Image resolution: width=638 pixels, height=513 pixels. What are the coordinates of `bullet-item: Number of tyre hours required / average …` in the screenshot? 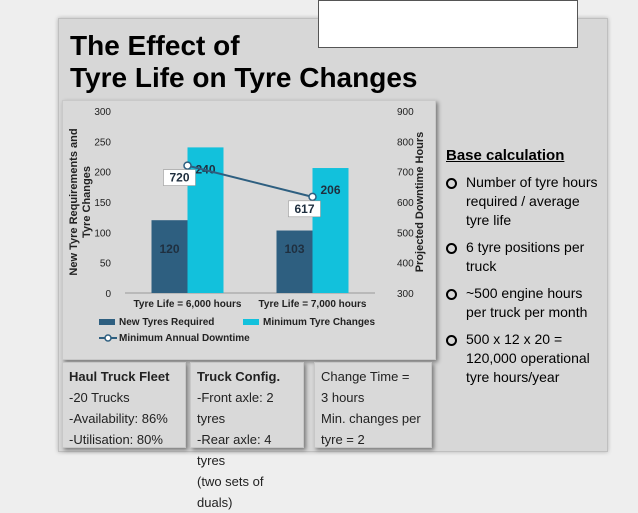 It's located at (526, 201).